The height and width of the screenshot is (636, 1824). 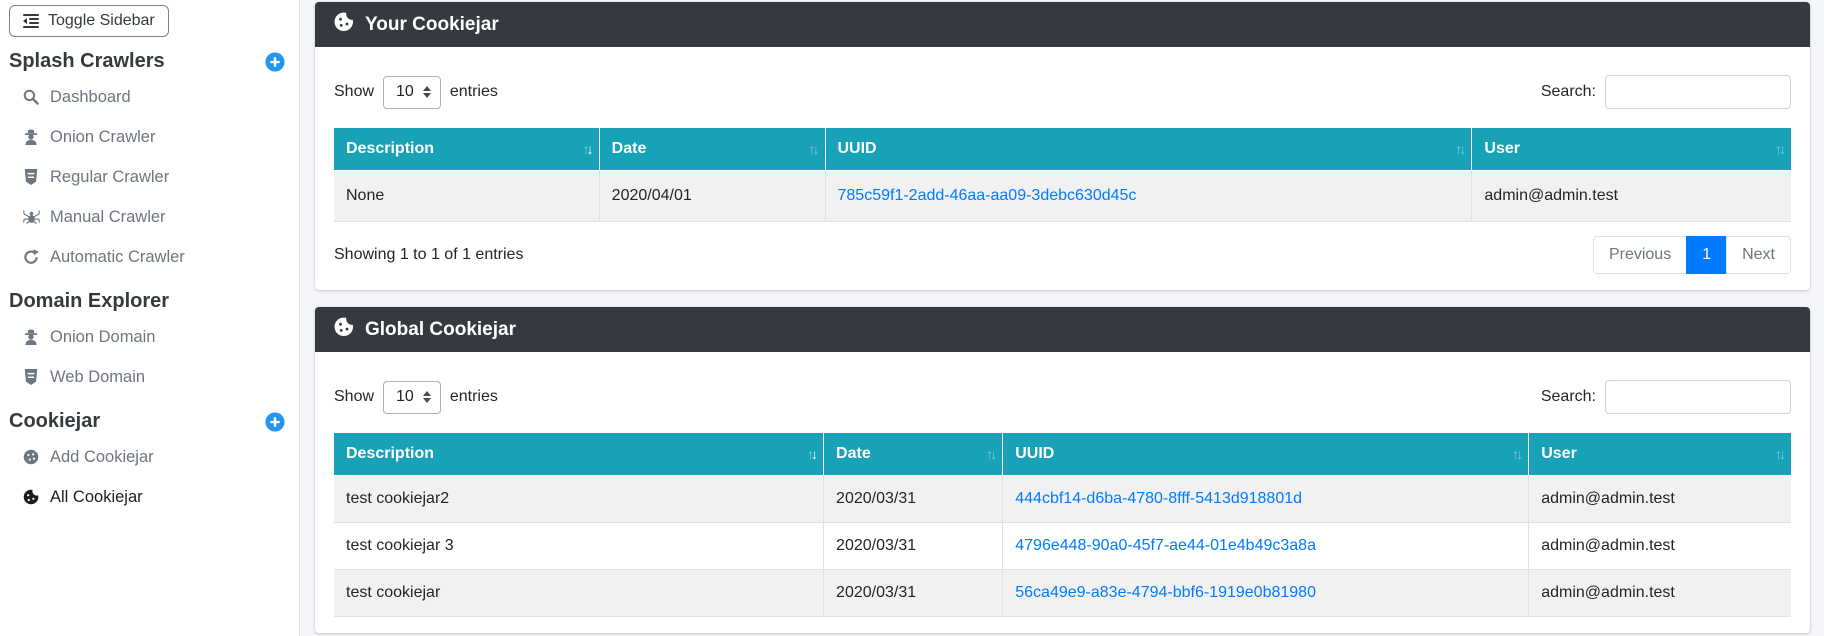 I want to click on toggle-sidebar-button: Toggle Sidebar, so click(x=89, y=21).